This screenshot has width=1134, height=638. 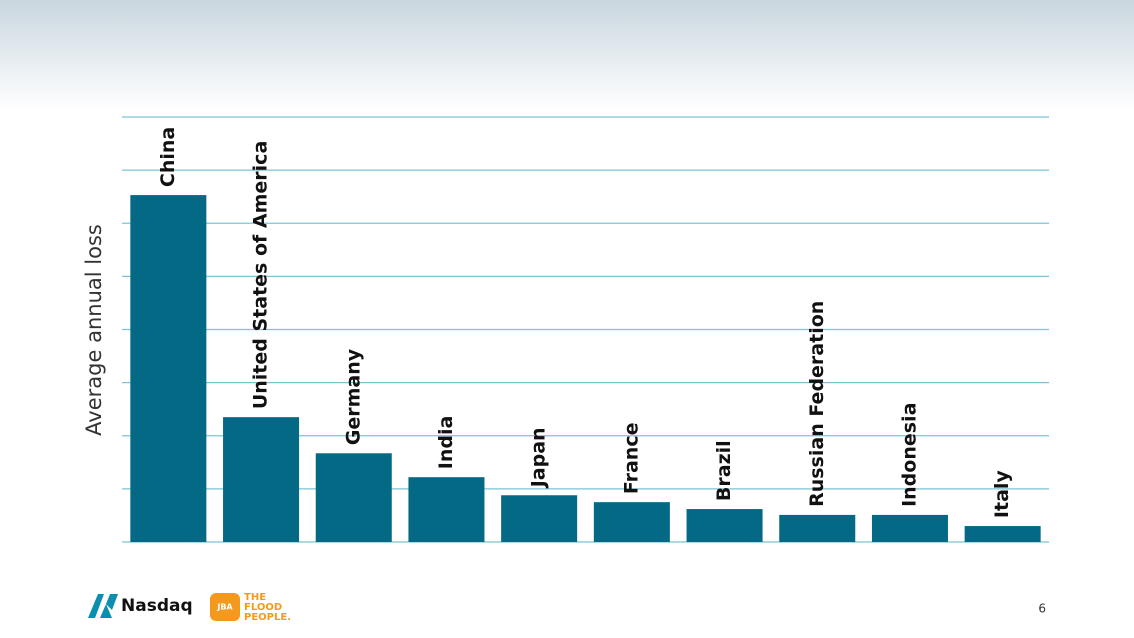 I want to click on partner-badge: JBA, so click(x=224, y=607).